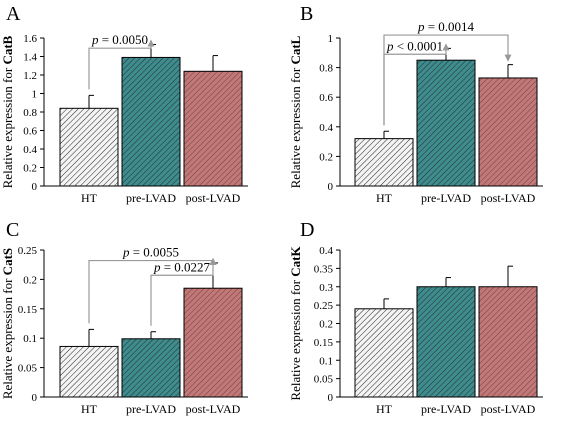 The image size is (567, 425). I want to click on p-value-label: p < 0.0001, so click(414, 45).